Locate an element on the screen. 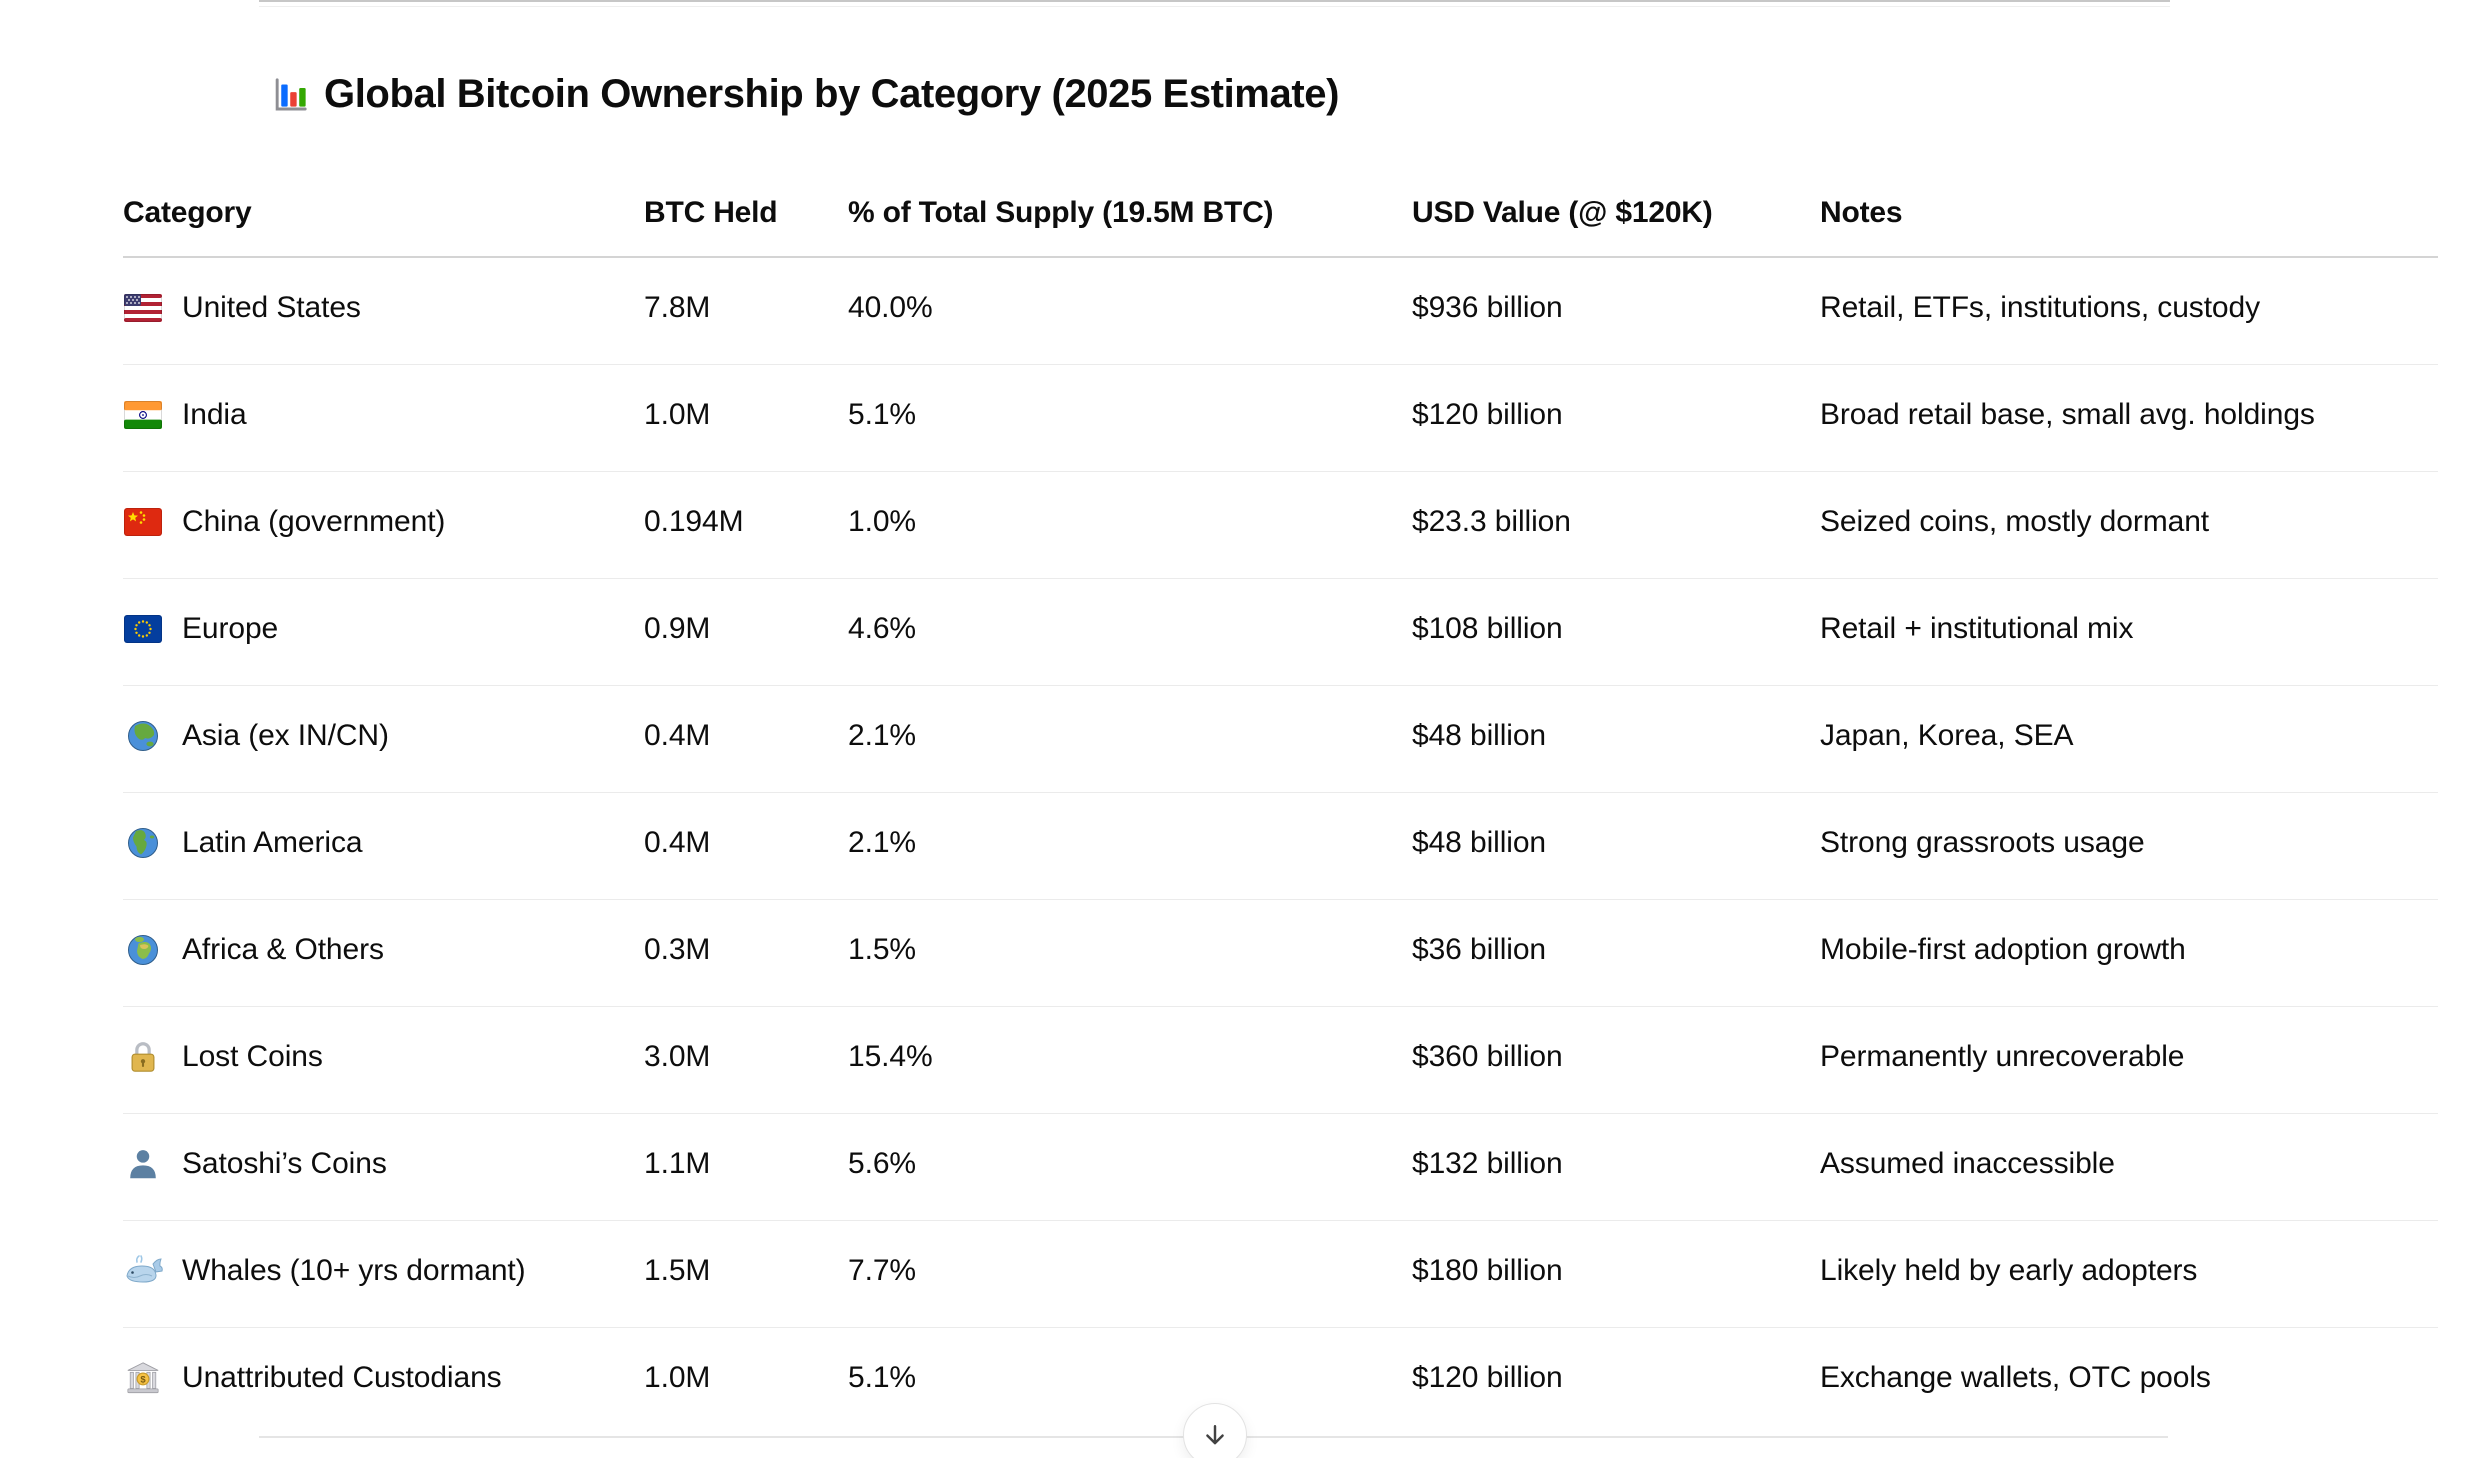 This screenshot has width=2470, height=1458. category-label: Lost Coins is located at coordinates (252, 1056).